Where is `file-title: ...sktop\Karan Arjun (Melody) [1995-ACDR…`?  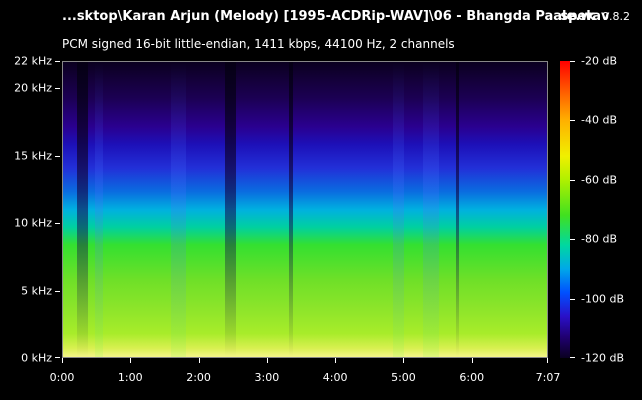
file-title: ...sktop\Karan Arjun (Melody) [1995-ACDR… is located at coordinates (336, 16).